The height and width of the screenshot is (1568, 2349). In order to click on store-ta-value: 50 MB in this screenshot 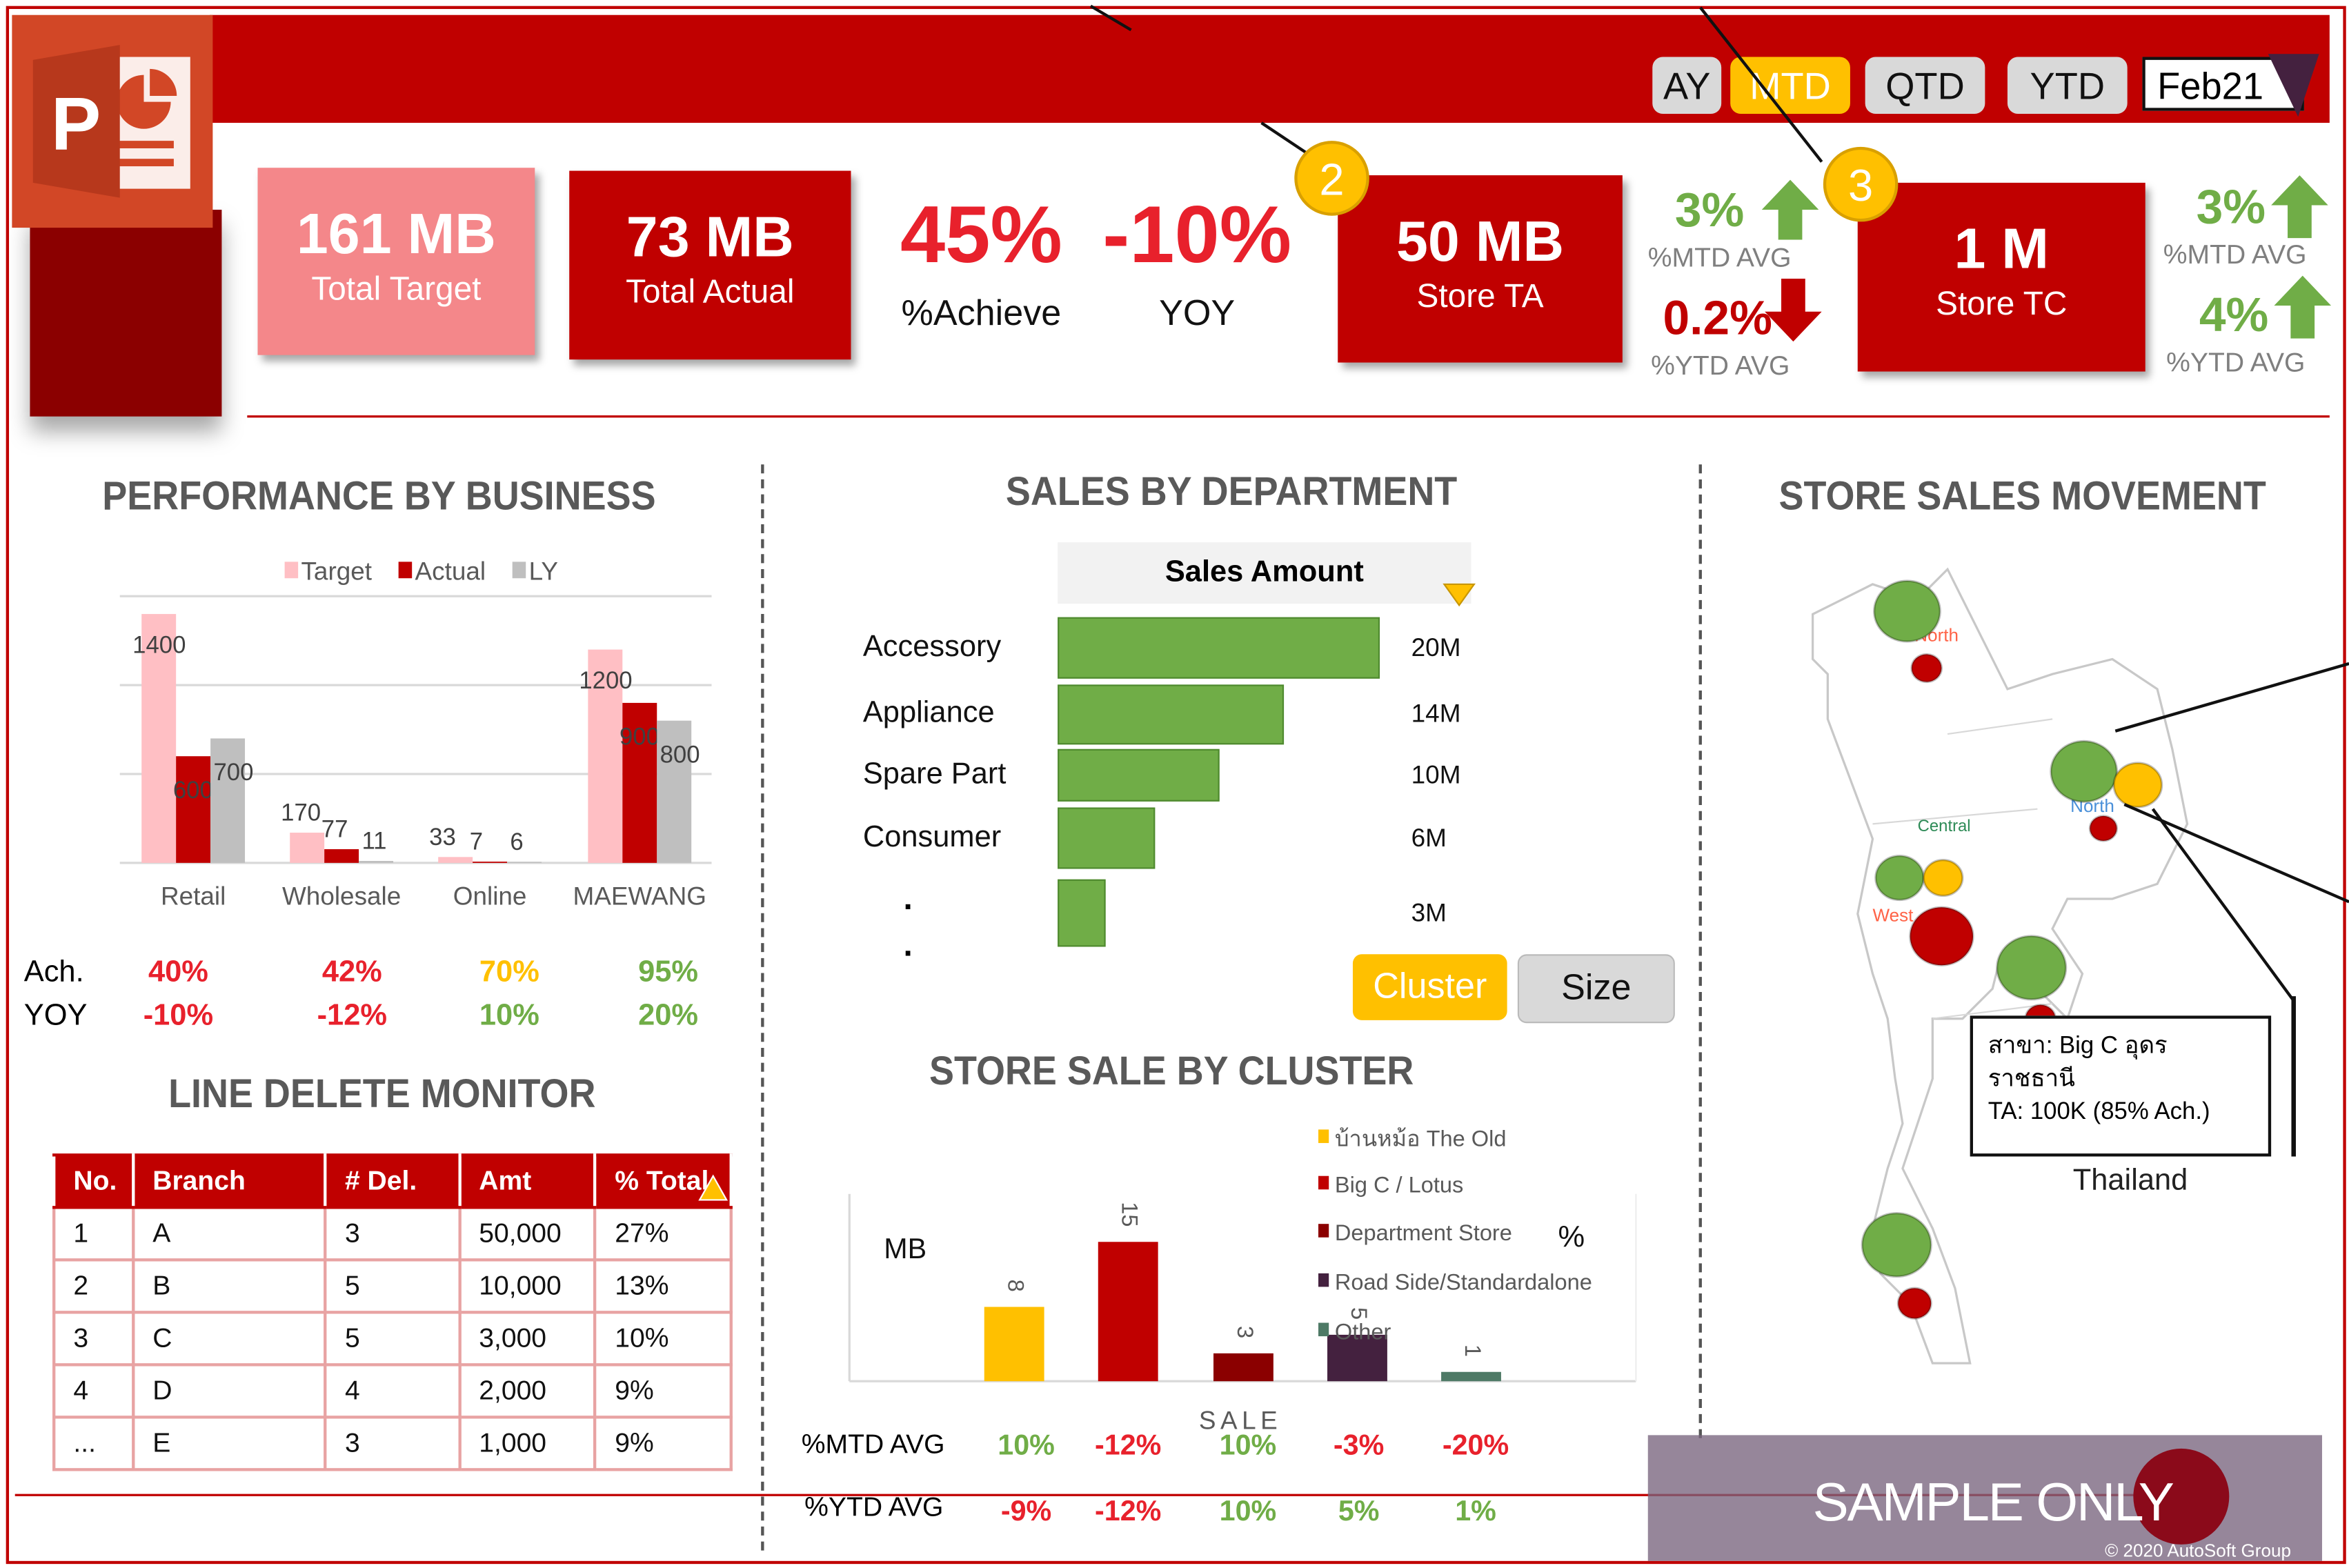, I will do `click(1480, 243)`.